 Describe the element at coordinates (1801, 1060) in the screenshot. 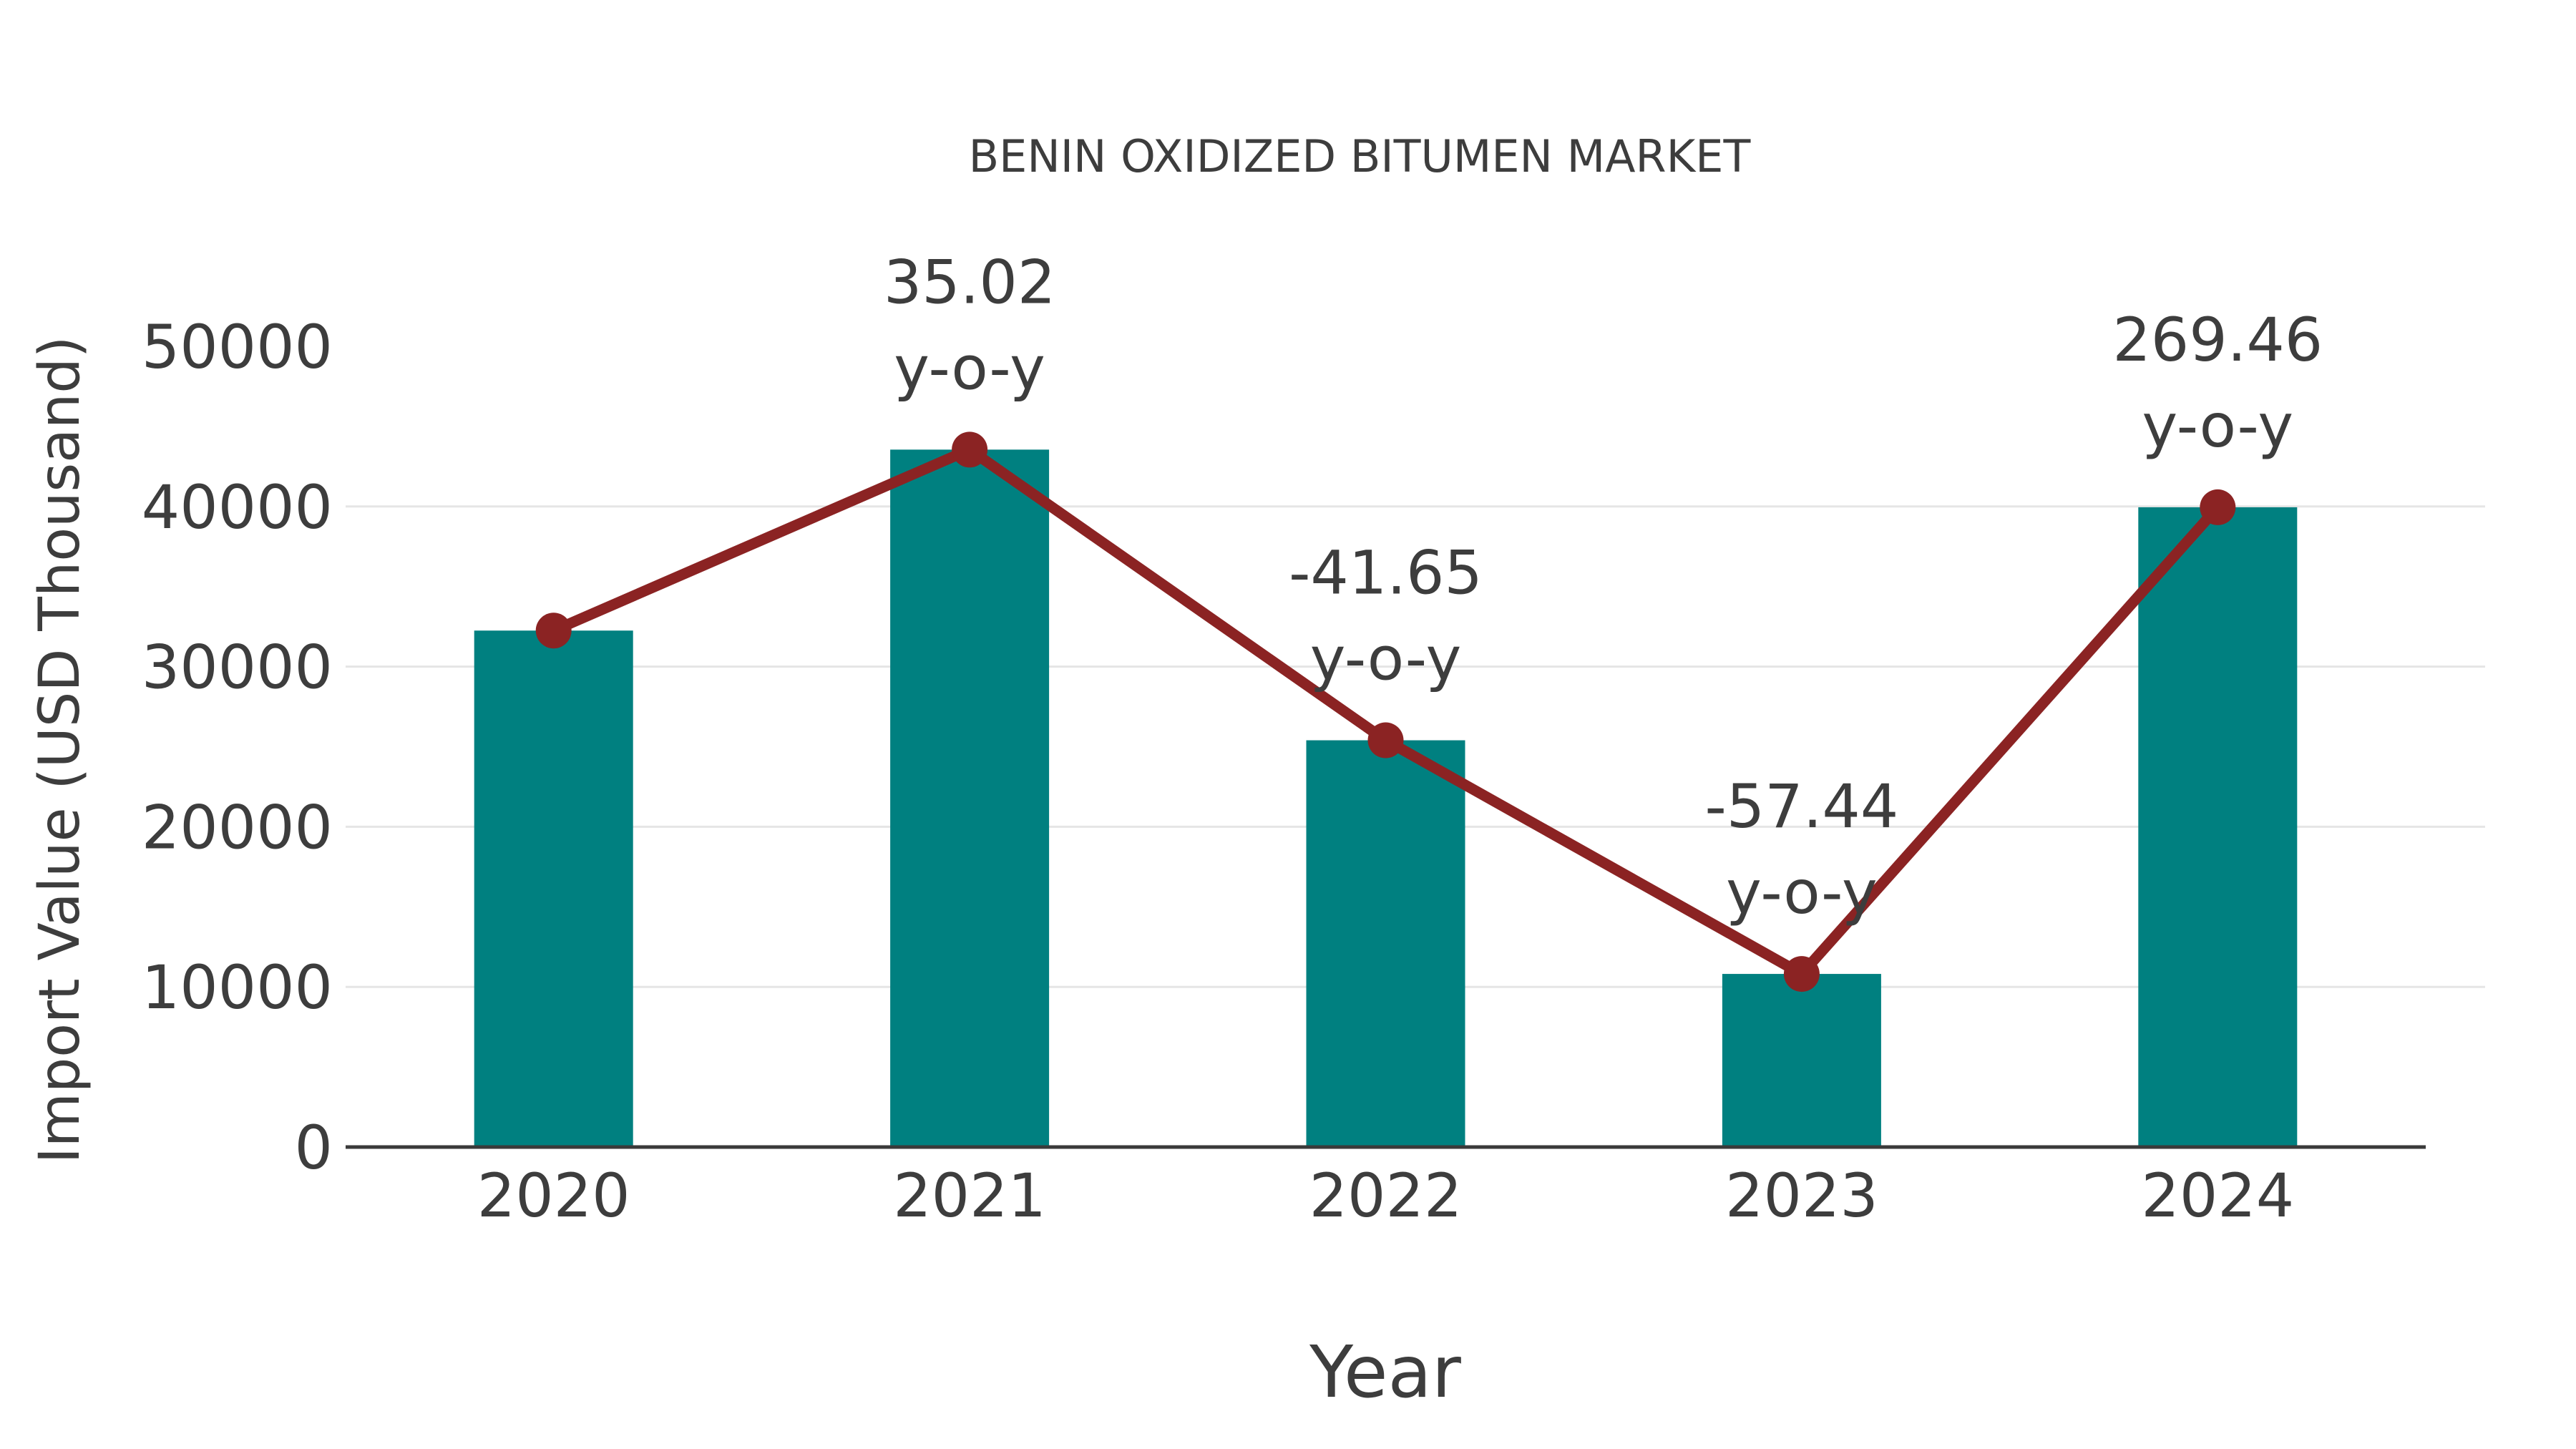

I see `bar-2023` at that location.